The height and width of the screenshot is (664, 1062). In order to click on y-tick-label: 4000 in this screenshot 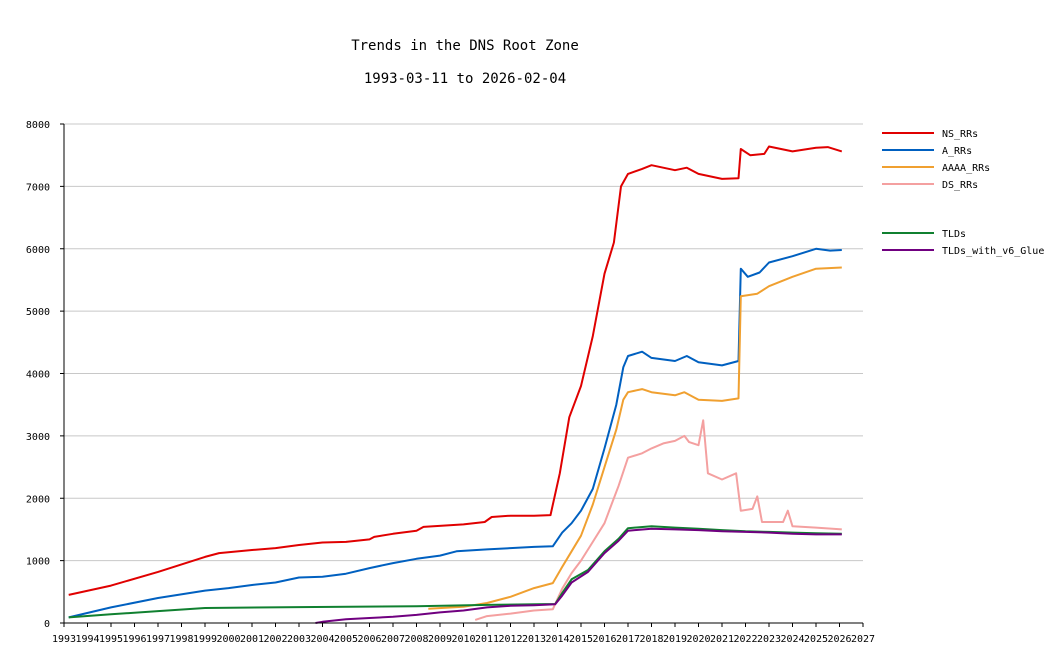, I will do `click(38, 375)`.